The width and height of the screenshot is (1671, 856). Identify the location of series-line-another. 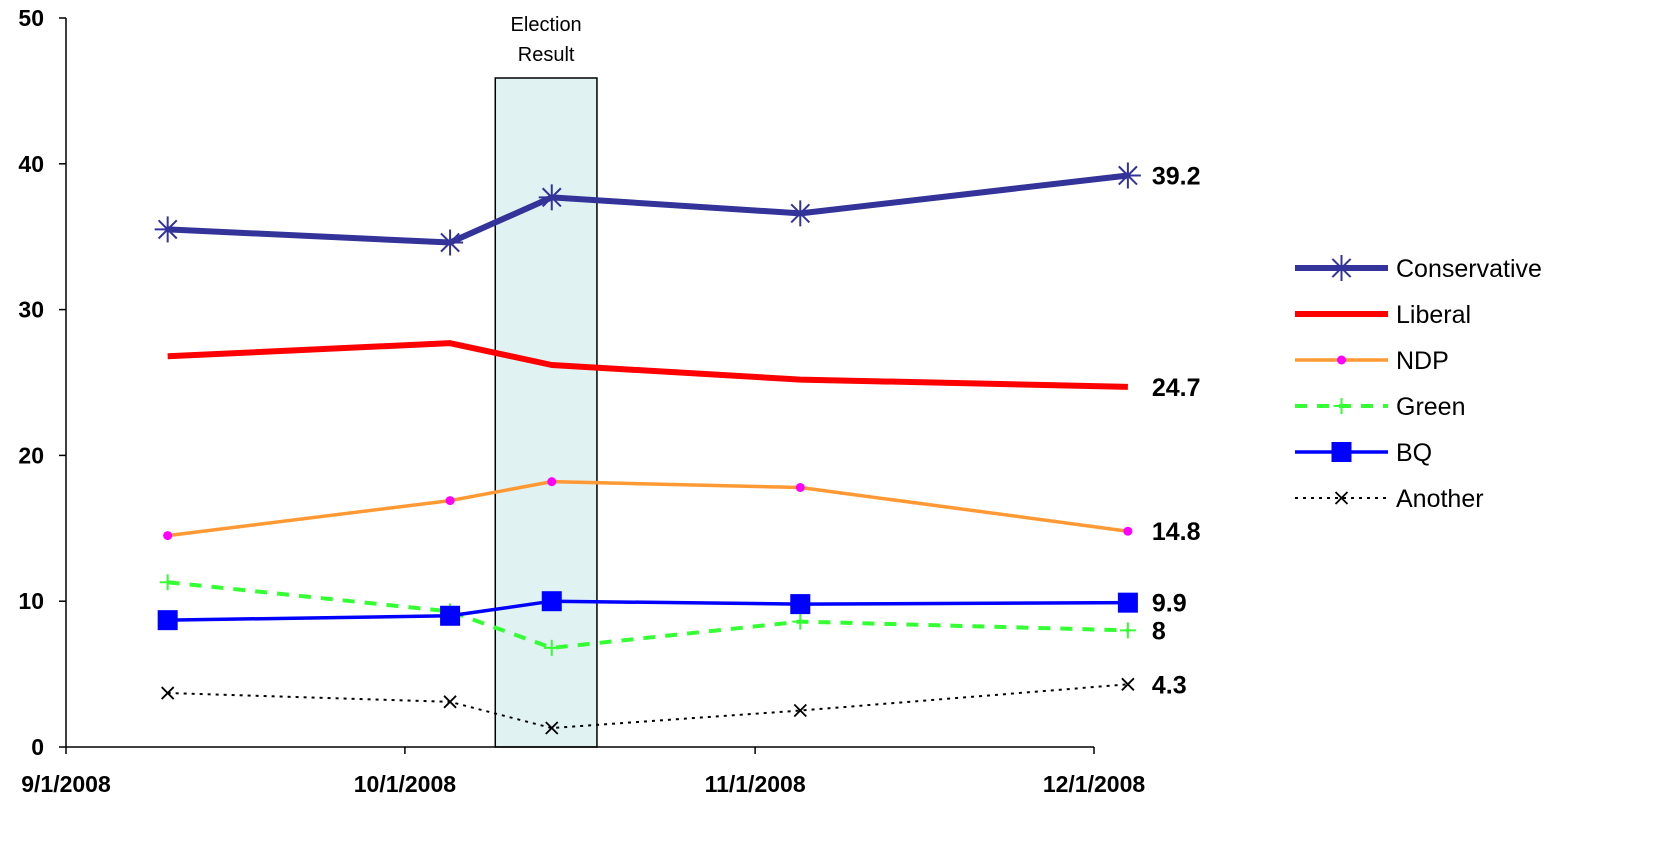
(647, 706).